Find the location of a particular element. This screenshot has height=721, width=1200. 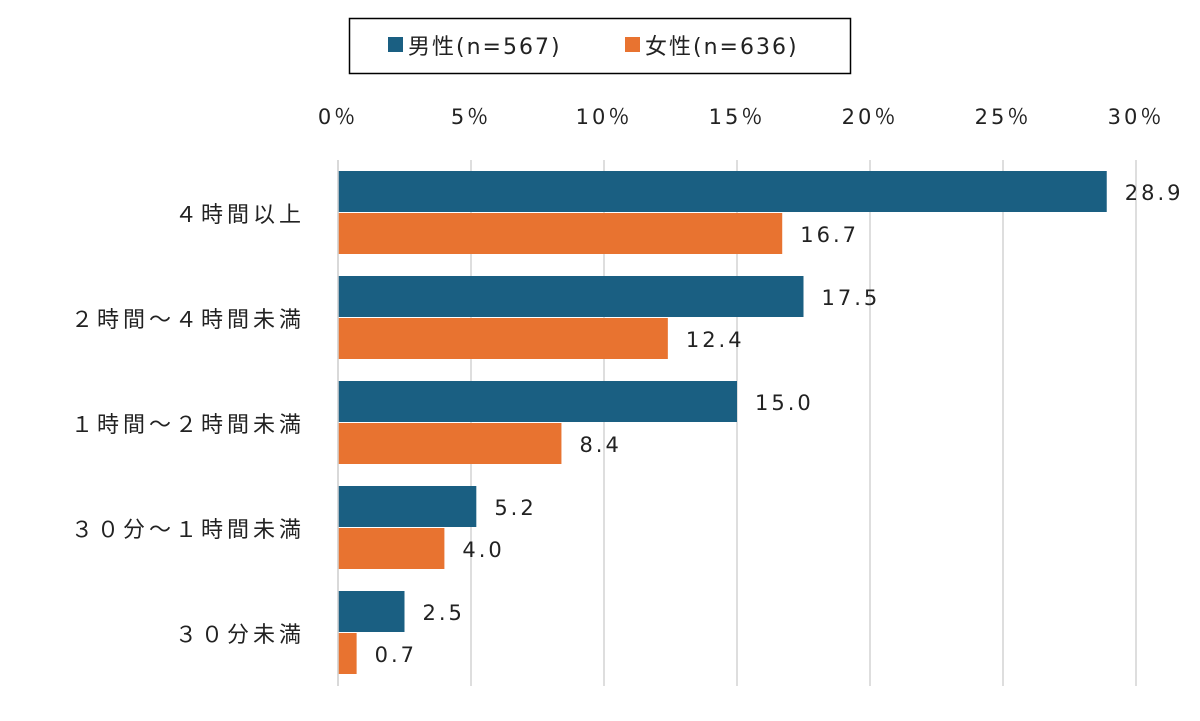

x-tick-label: 10％ is located at coordinates (604, 117).